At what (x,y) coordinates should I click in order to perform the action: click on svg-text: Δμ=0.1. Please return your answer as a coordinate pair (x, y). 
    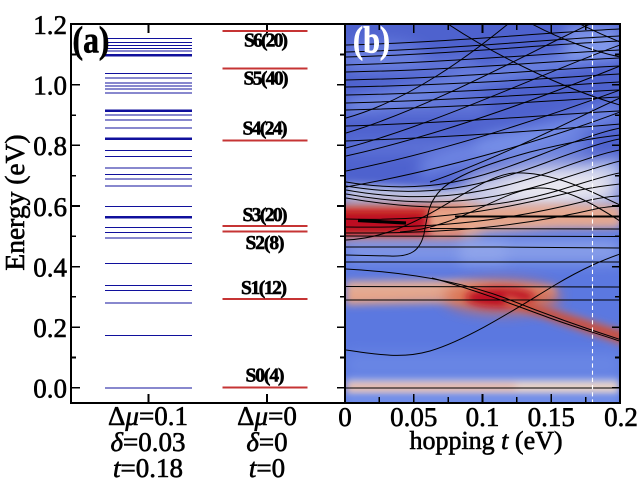
    Looking at the image, I should click on (148, 416).